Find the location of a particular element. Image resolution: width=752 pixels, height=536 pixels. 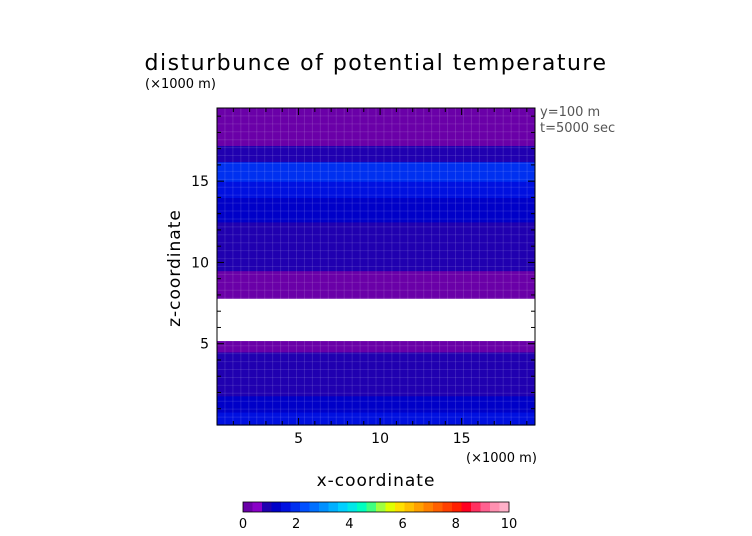

colorbar-frame is located at coordinates (376, 507).